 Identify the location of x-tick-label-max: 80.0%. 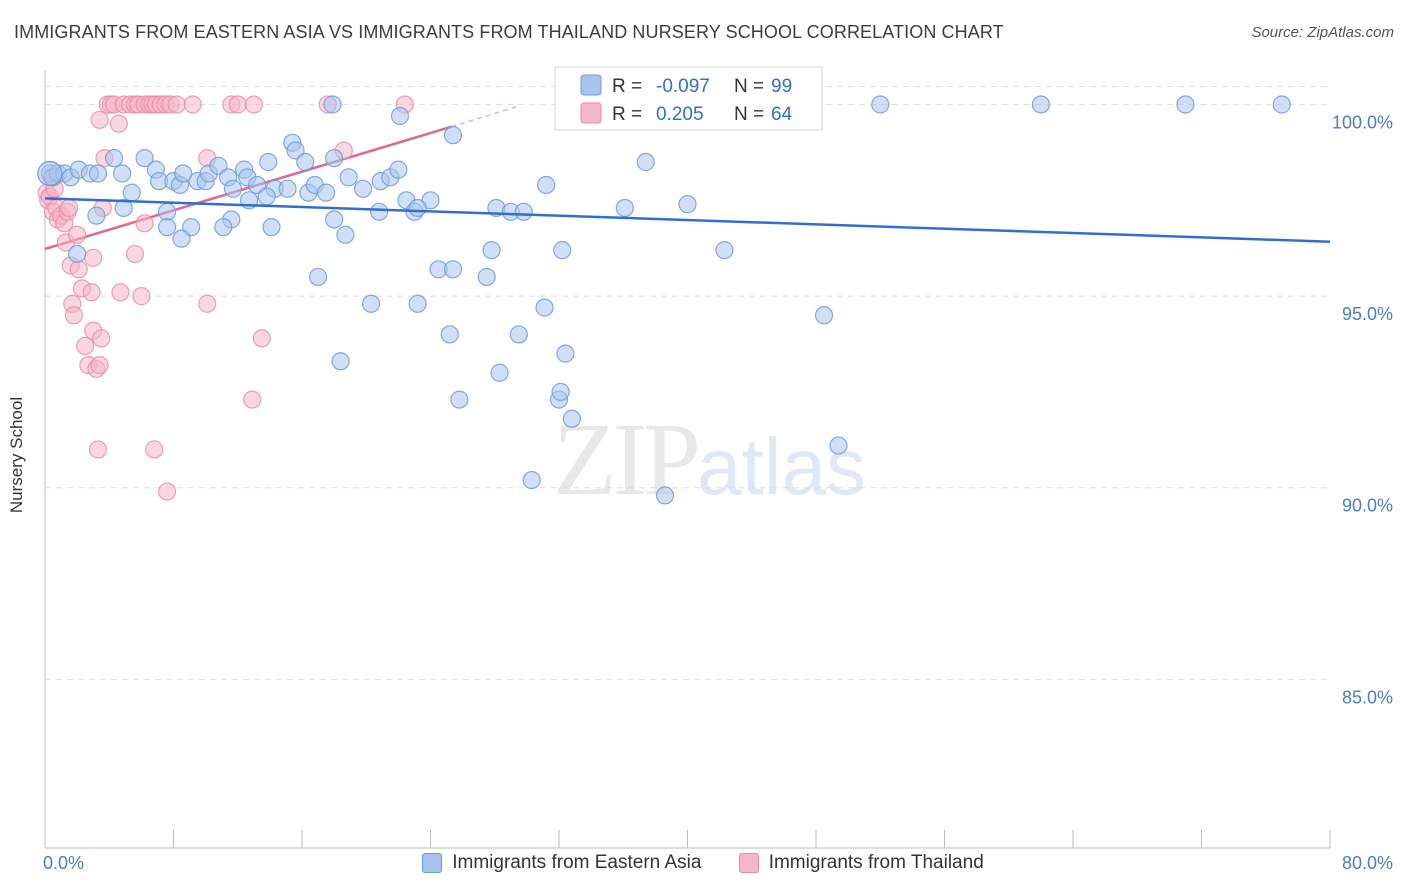
(1367, 863).